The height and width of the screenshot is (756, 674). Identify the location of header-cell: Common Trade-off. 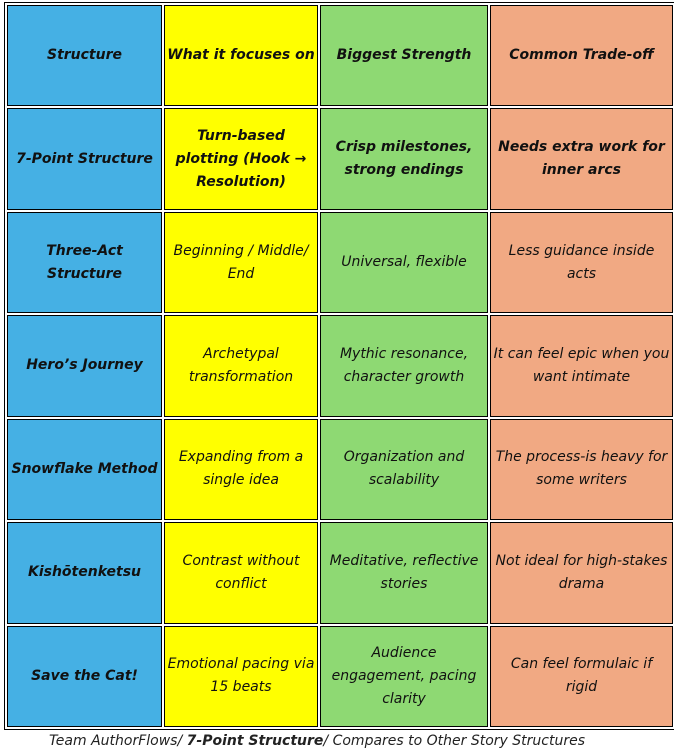
(581, 56).